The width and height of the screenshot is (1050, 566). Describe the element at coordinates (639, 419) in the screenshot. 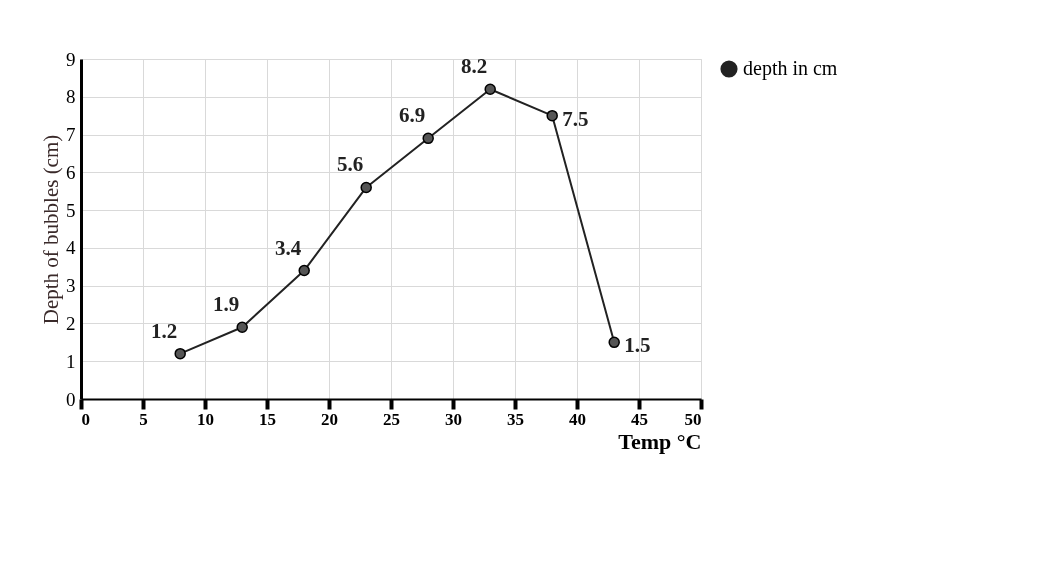

I see `x-tick-label: 45` at that location.